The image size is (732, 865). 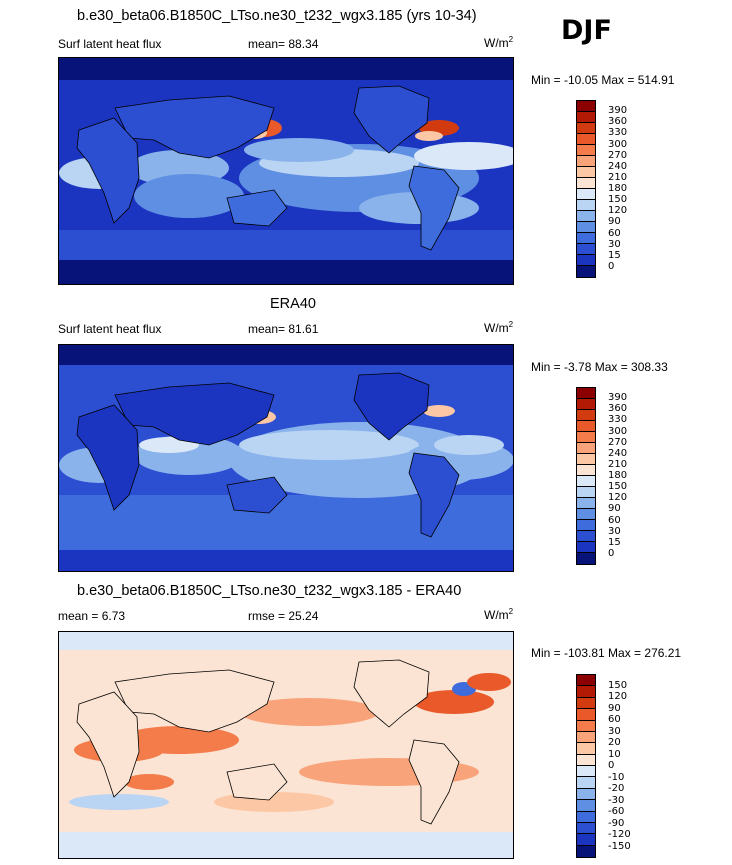 What do you see at coordinates (92, 616) in the screenshot?
I see `mean-label: mean = 6.73` at bounding box center [92, 616].